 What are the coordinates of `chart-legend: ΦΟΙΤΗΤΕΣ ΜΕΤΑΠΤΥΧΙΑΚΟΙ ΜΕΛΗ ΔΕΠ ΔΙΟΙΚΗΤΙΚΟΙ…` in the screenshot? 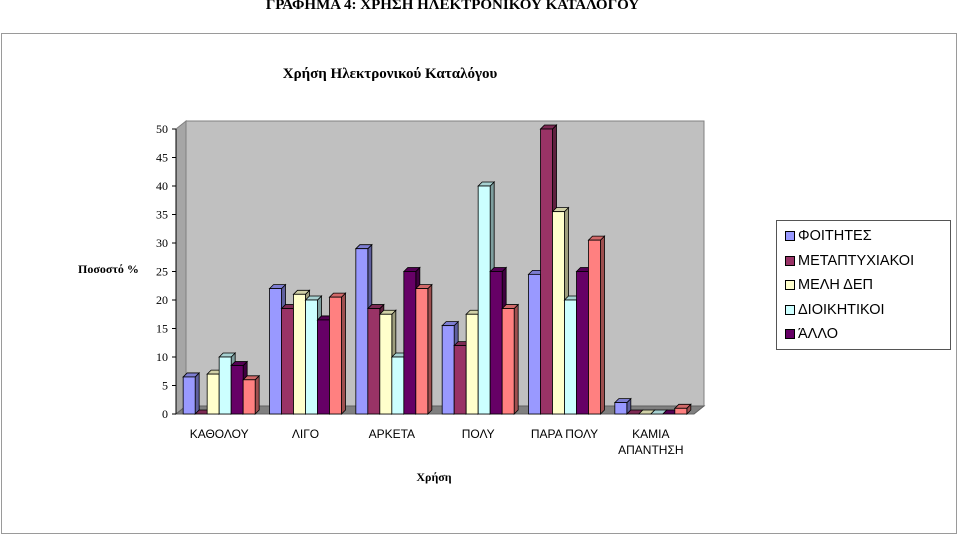 It's located at (863, 285).